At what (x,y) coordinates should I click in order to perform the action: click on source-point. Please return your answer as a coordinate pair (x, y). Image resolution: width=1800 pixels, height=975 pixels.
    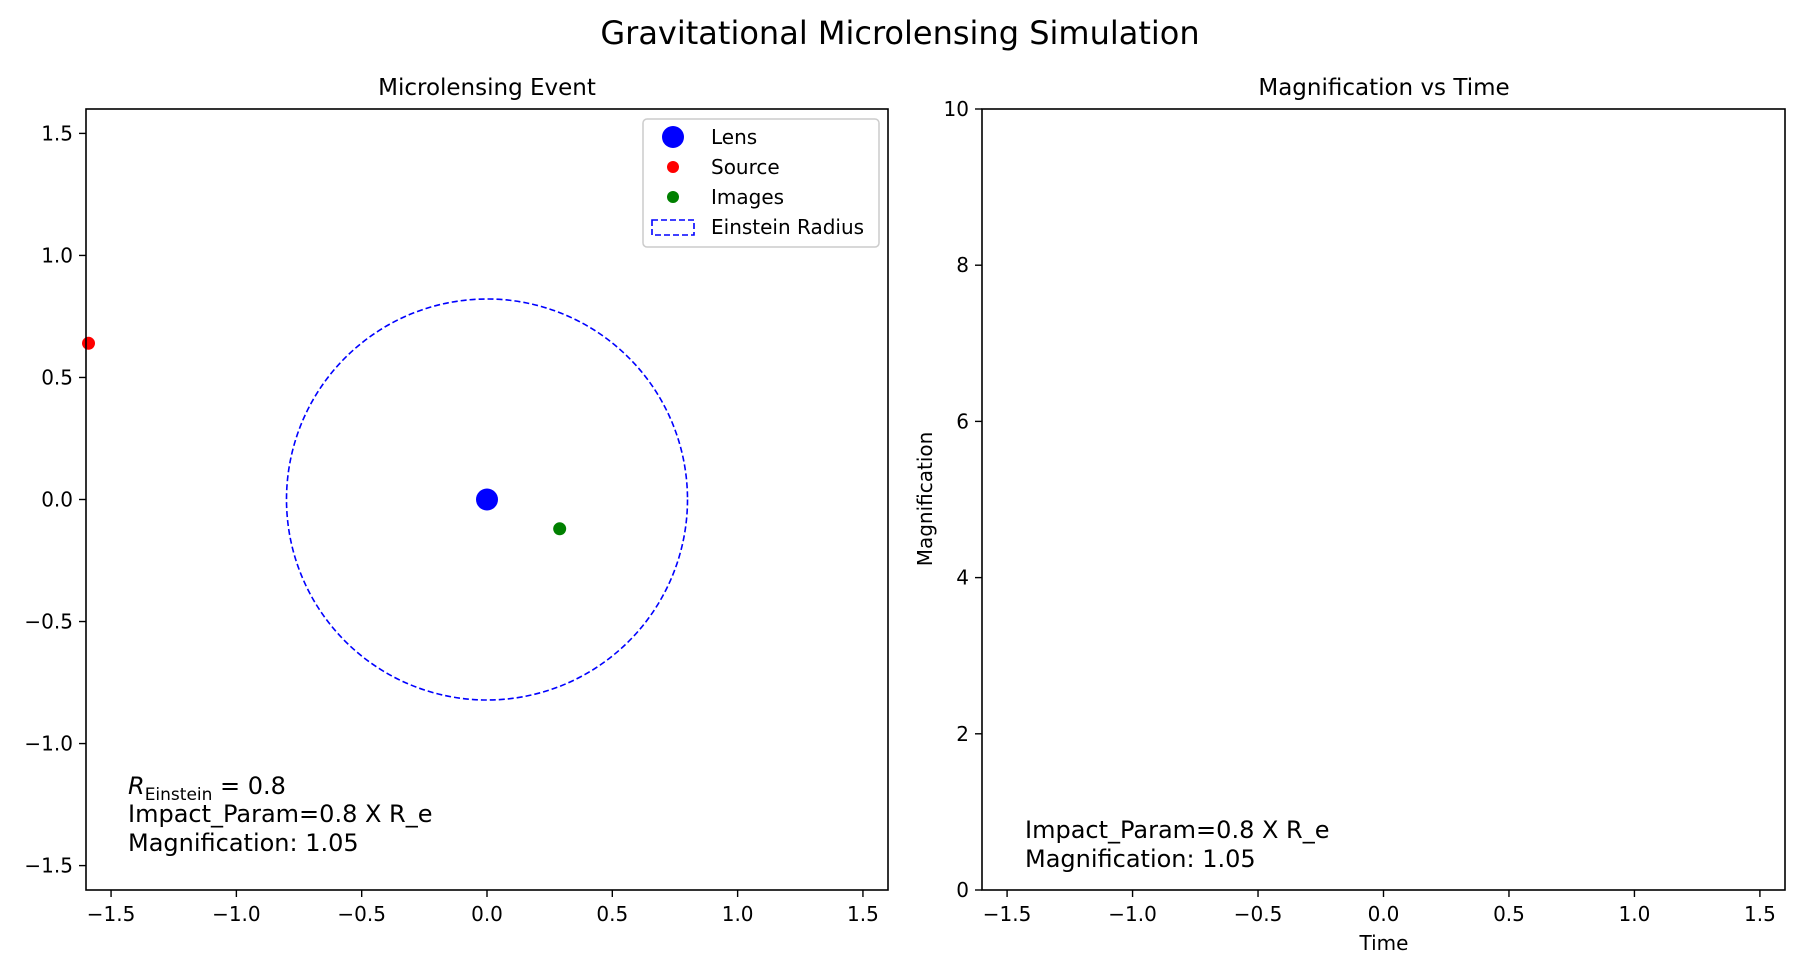
    Looking at the image, I should click on (89, 343).